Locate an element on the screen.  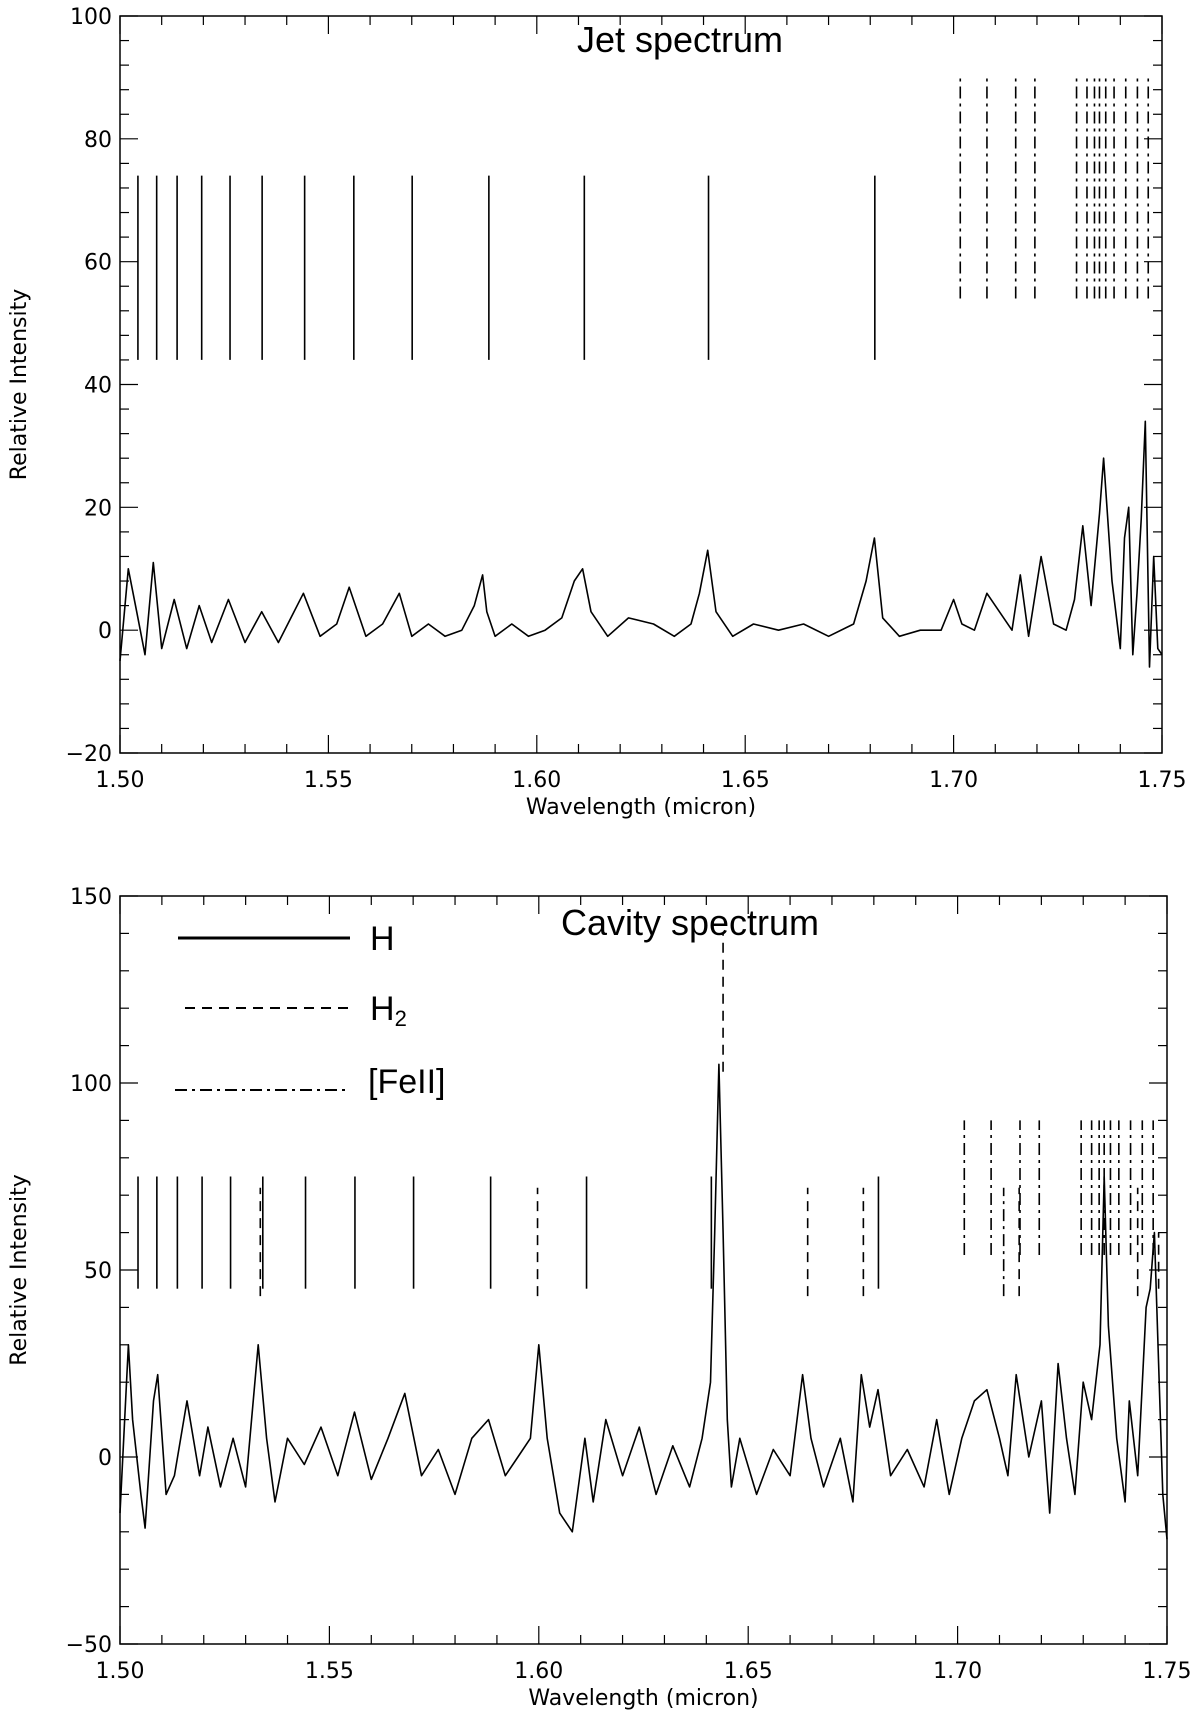
y-tick-label: 50 is located at coordinates (98, 1271).